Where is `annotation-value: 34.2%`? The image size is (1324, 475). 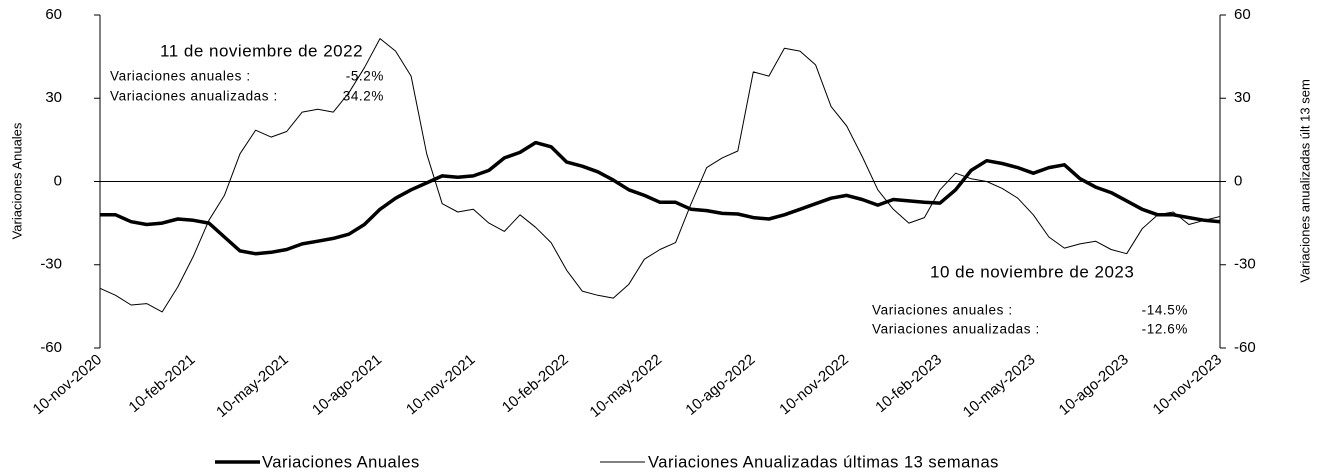 annotation-value: 34.2% is located at coordinates (363, 96).